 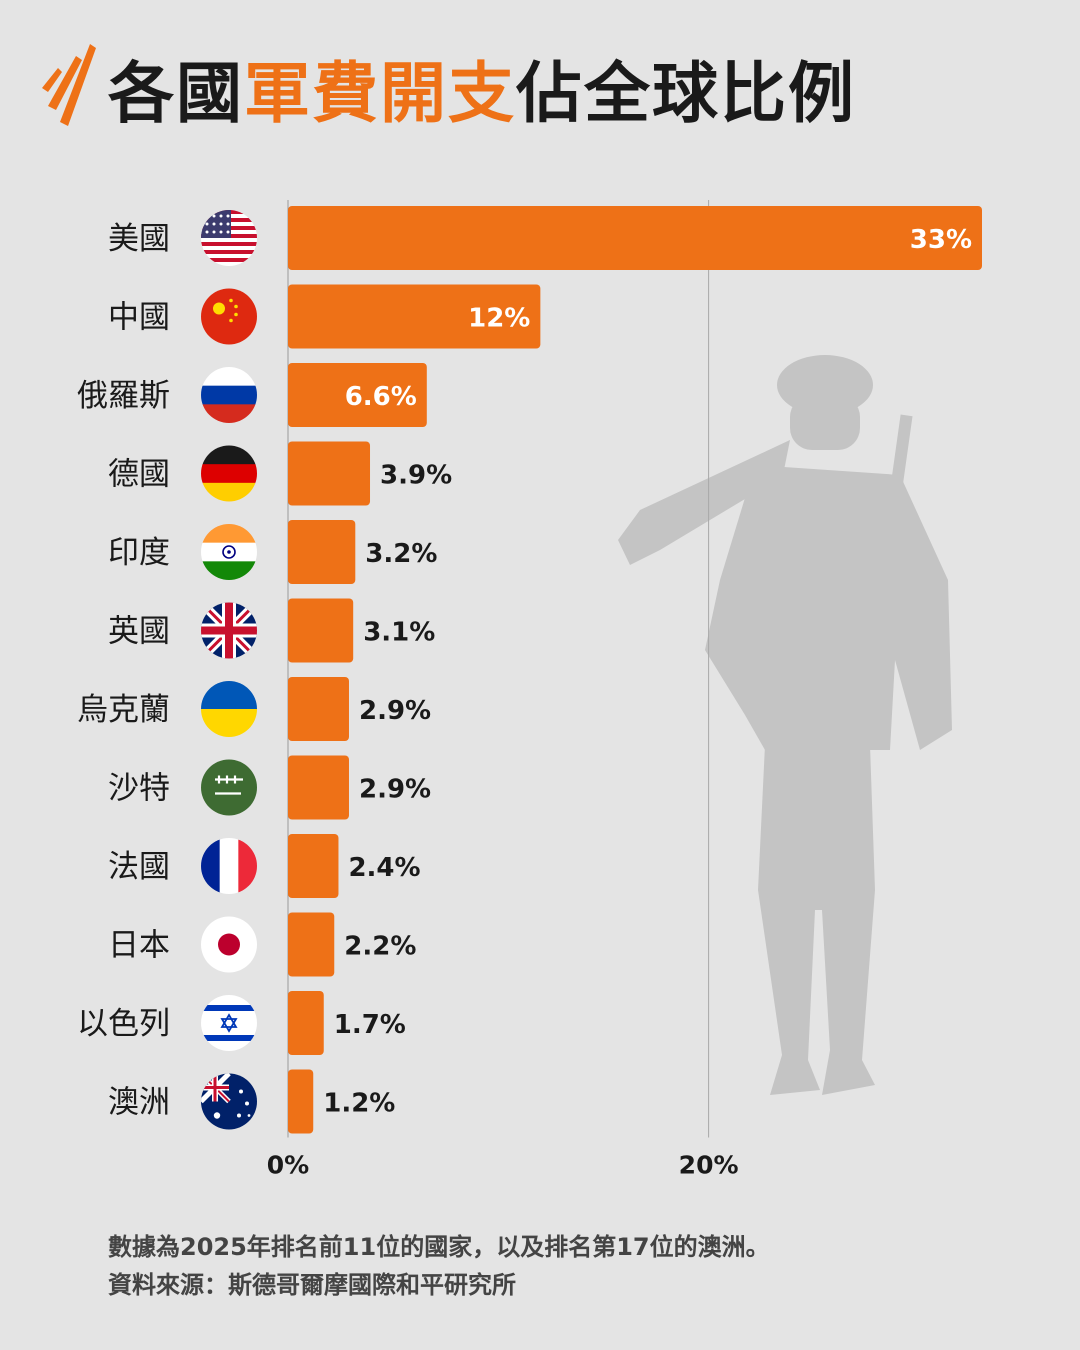 What do you see at coordinates (503, 1165) in the screenshot?
I see `x-axis-ticks: 0% 20%` at bounding box center [503, 1165].